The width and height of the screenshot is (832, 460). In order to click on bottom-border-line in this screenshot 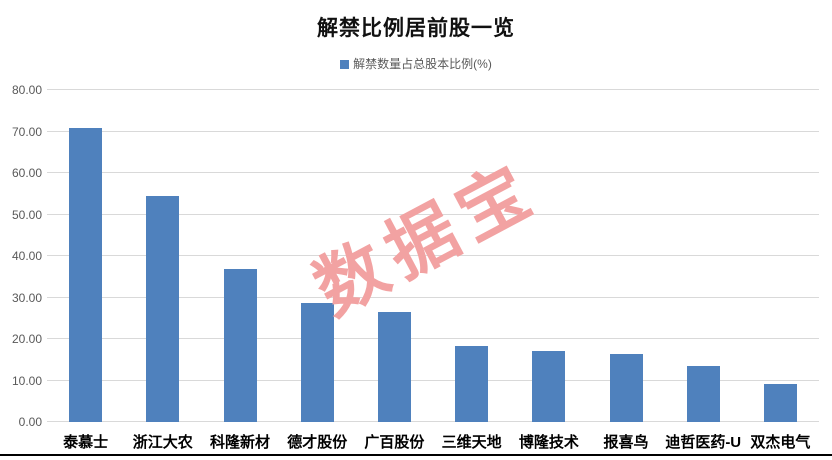, I will do `click(416, 455)`.